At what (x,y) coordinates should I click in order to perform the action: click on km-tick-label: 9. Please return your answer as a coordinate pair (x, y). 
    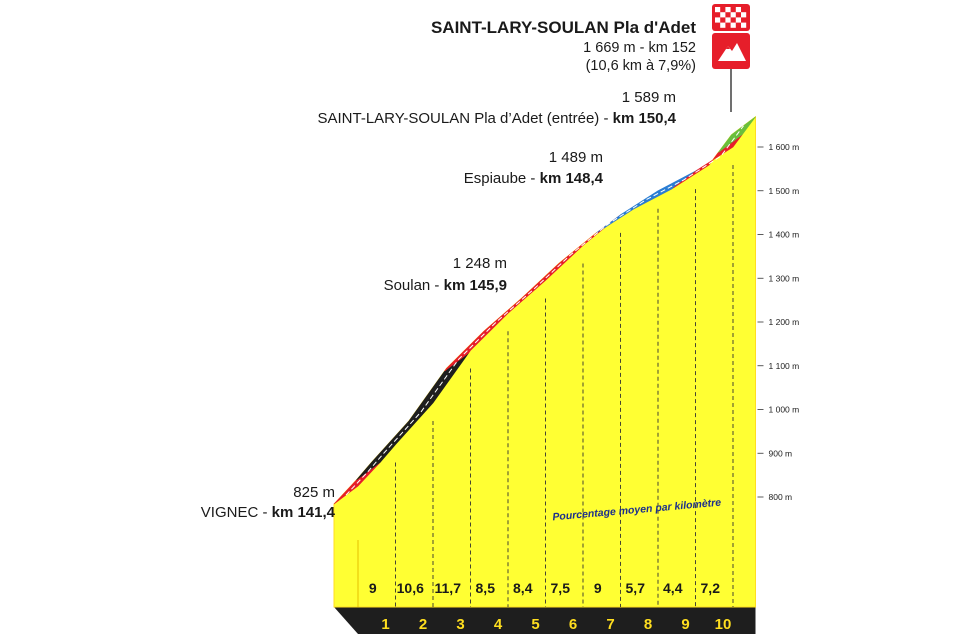
    Looking at the image, I should click on (685, 624).